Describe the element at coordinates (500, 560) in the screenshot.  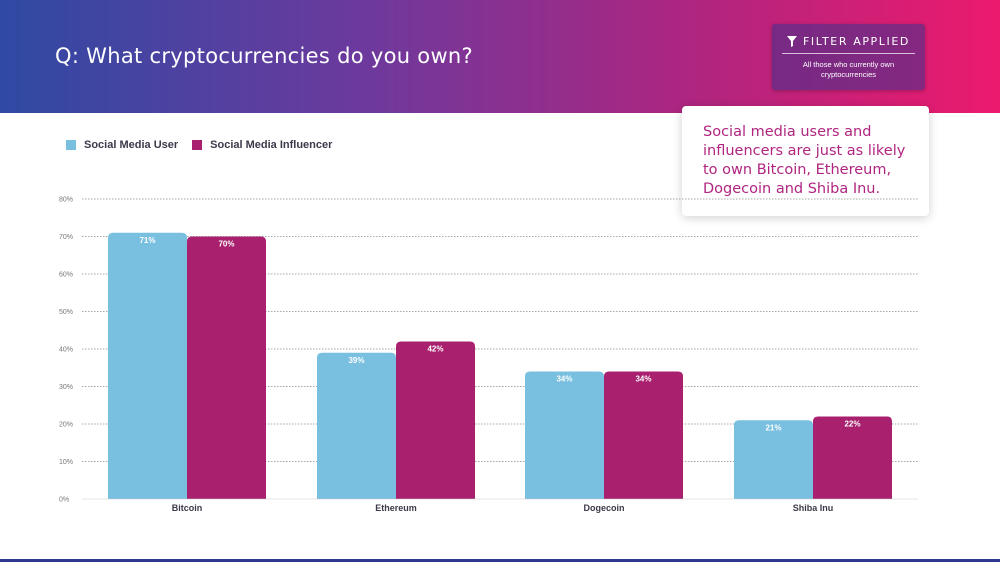
I see `bottom-border` at that location.